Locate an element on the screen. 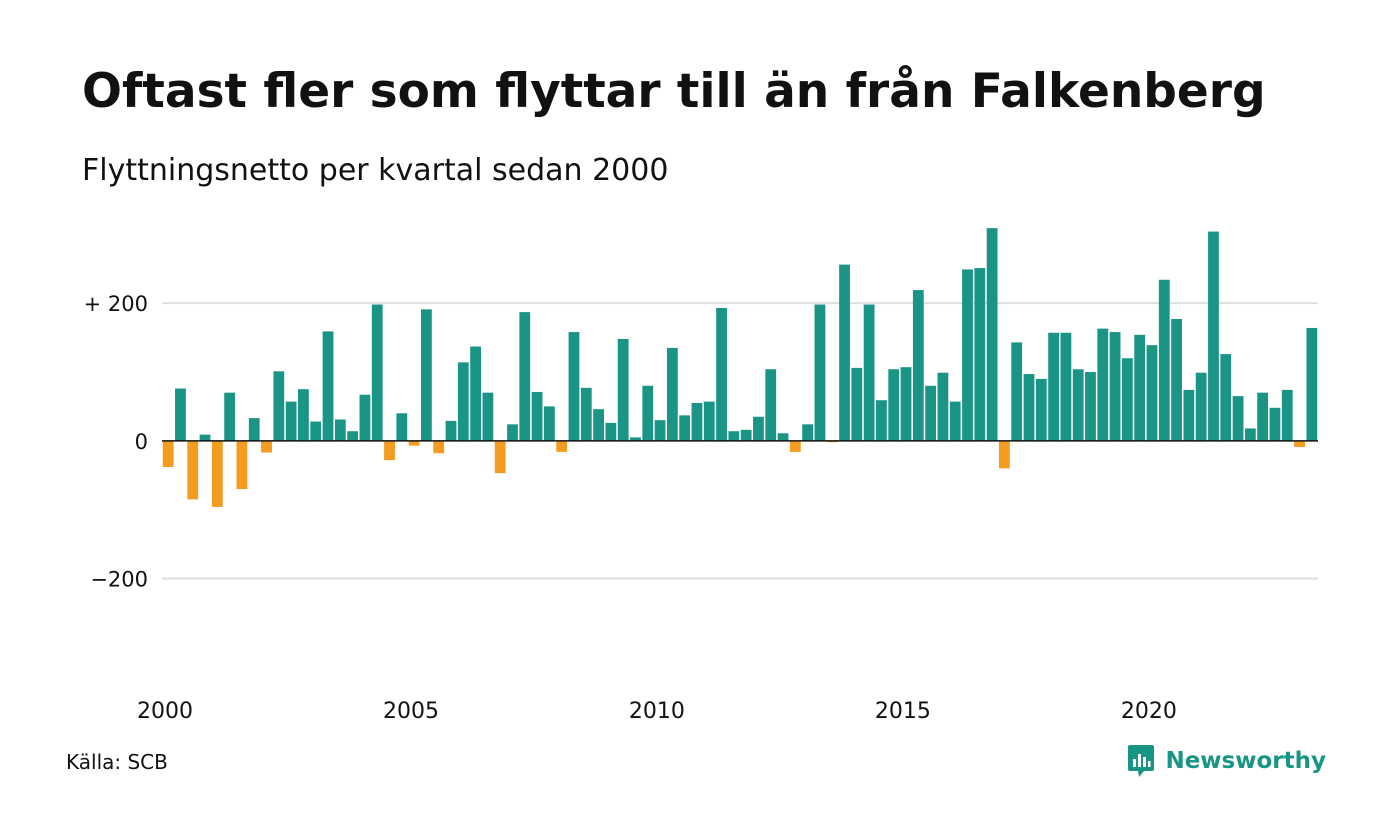 This screenshot has width=1400, height=840. bar-2022-Q3 is located at coordinates (1275, 424).